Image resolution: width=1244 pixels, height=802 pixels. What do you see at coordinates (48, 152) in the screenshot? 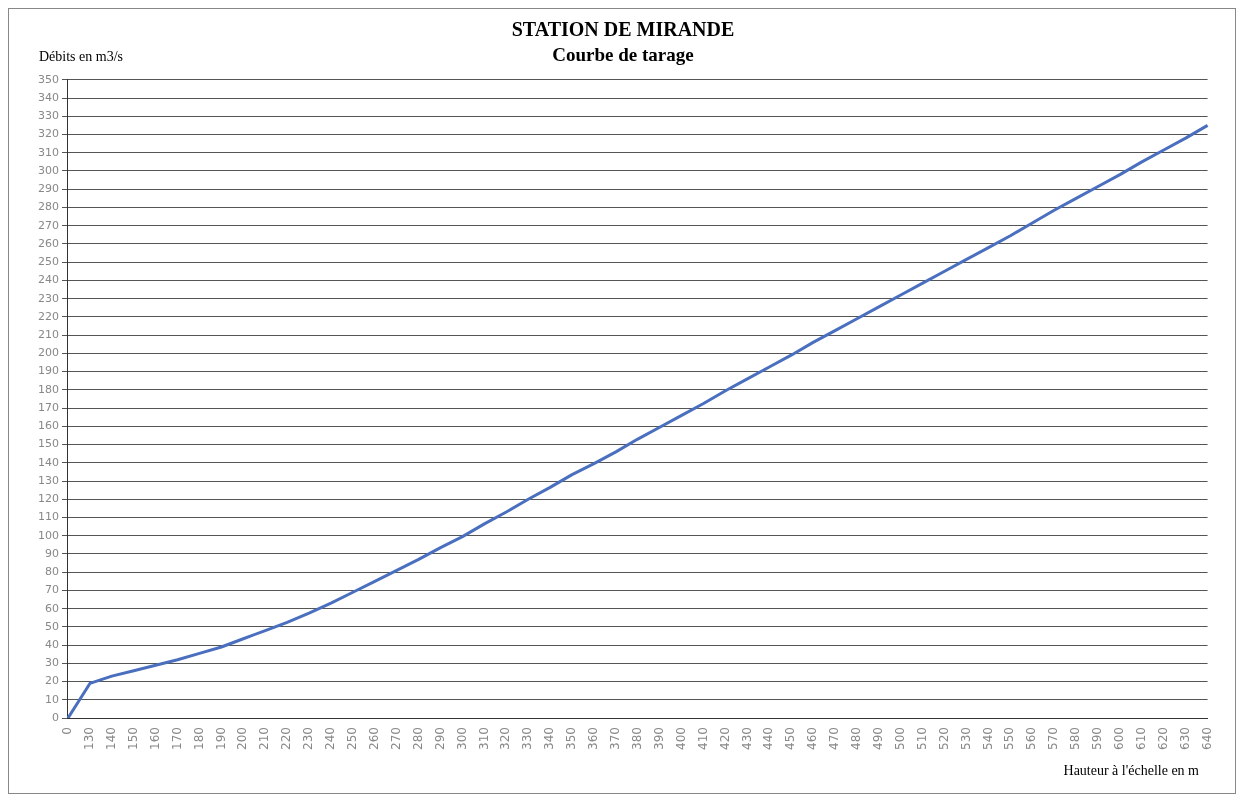
I see `y-tick-label: 310` at bounding box center [48, 152].